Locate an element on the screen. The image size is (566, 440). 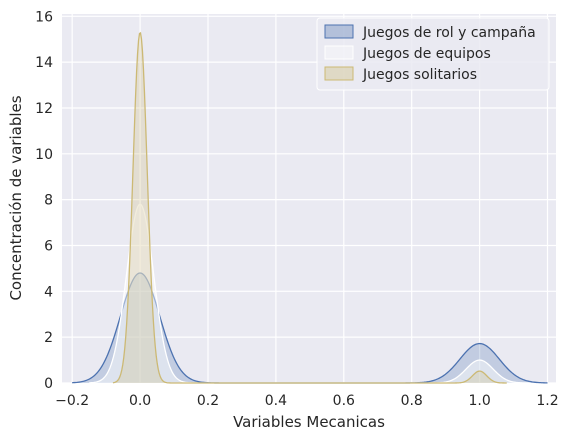
x-tick-label: 0.6 is located at coordinates (344, 401).